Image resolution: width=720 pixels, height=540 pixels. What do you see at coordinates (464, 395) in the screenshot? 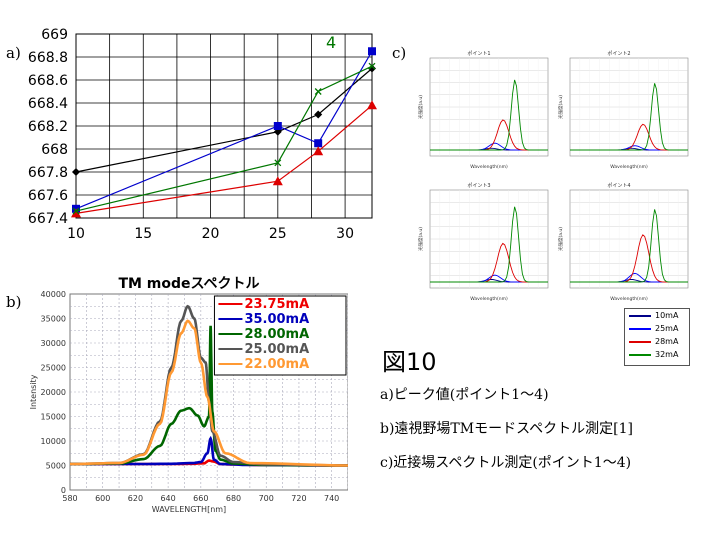
I see `caption-line-a: a)ピーク値(ポイント1～4)` at bounding box center [464, 395].